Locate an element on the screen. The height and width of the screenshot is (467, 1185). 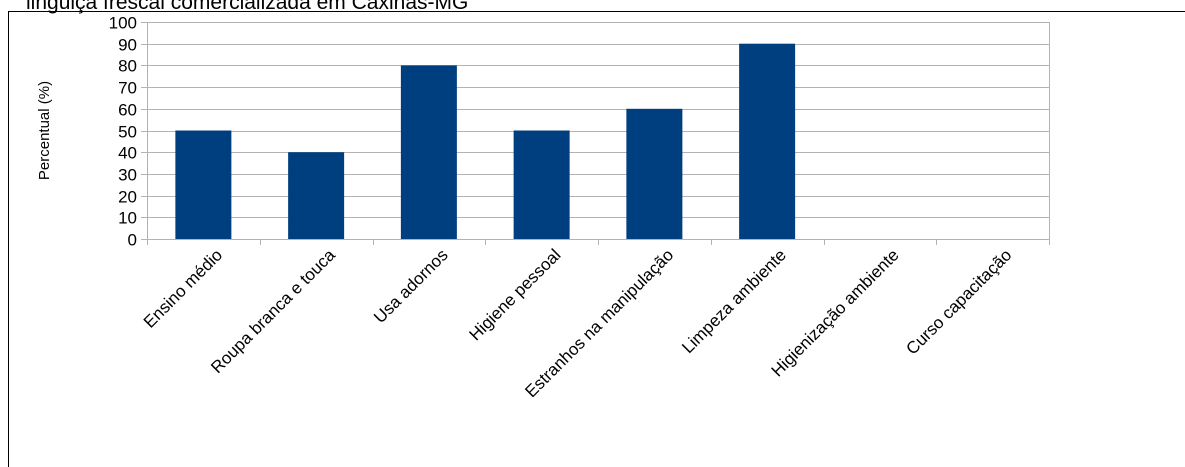
y-tick-label-20: 20 is located at coordinates (127, 197).